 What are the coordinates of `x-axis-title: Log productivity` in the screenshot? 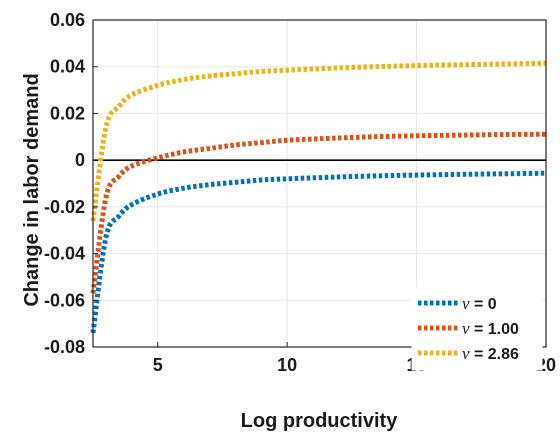 It's located at (320, 421).